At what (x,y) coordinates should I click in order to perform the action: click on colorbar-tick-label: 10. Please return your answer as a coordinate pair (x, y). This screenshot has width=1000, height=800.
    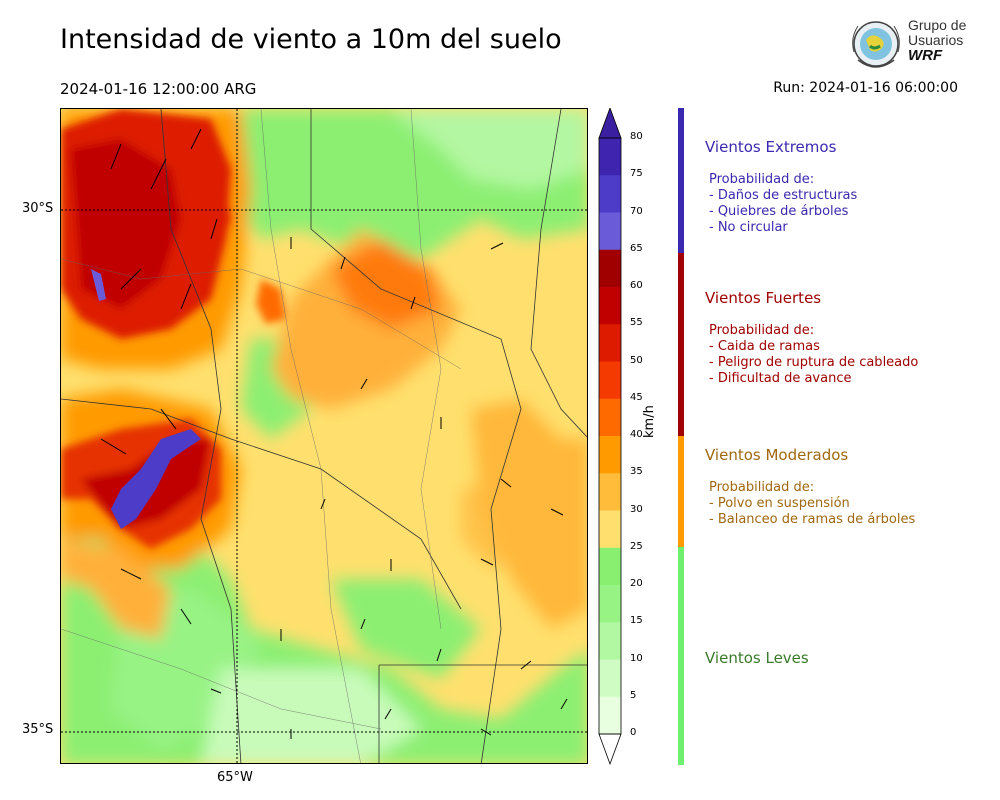
    Looking at the image, I should click on (636, 658).